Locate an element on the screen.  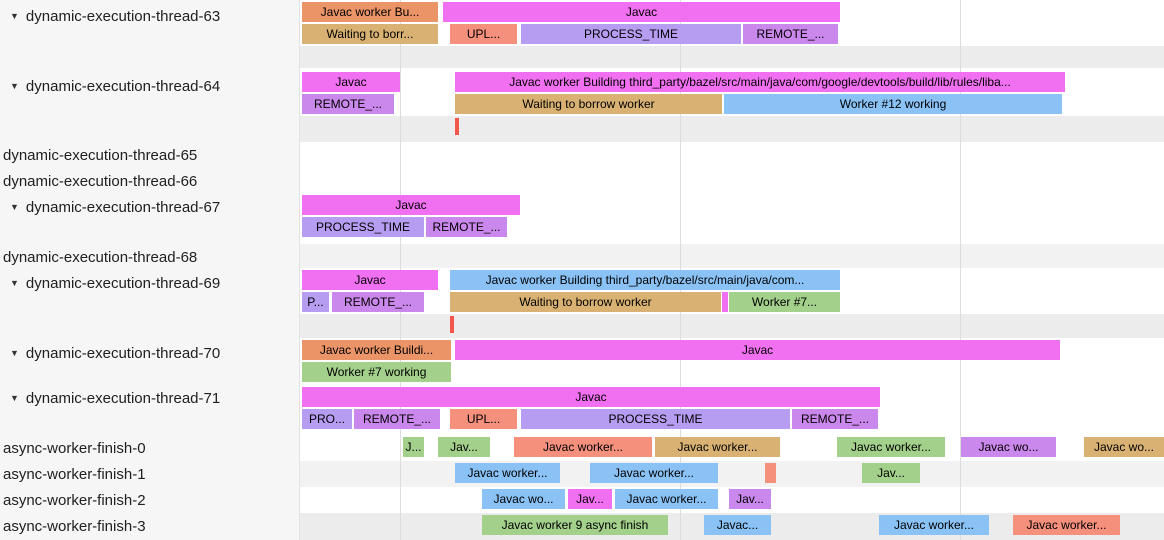
track-name: async-worker-finish-2 is located at coordinates (74, 500).